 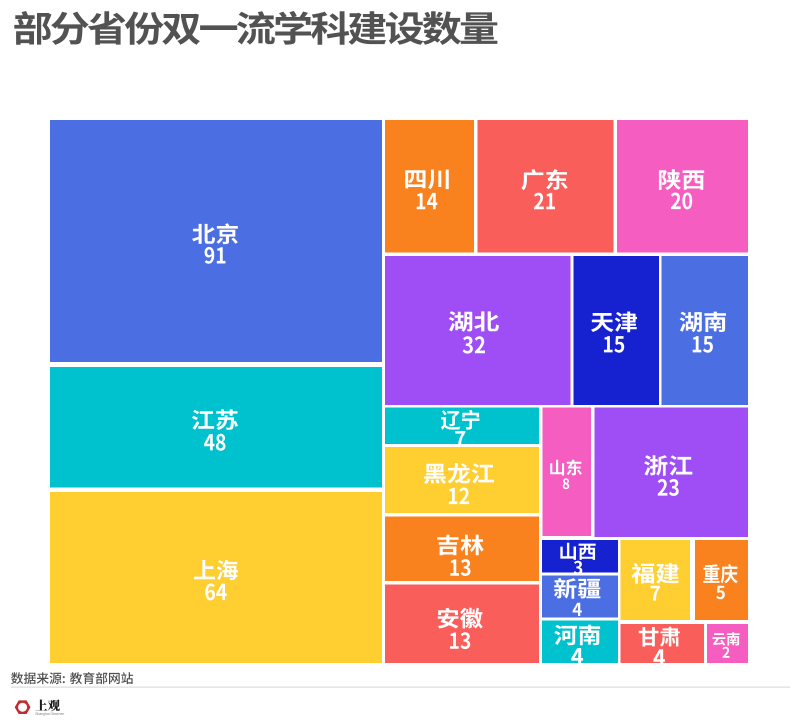 I want to click on svg-text: Shanghai Observer, so click(x=50, y=714).